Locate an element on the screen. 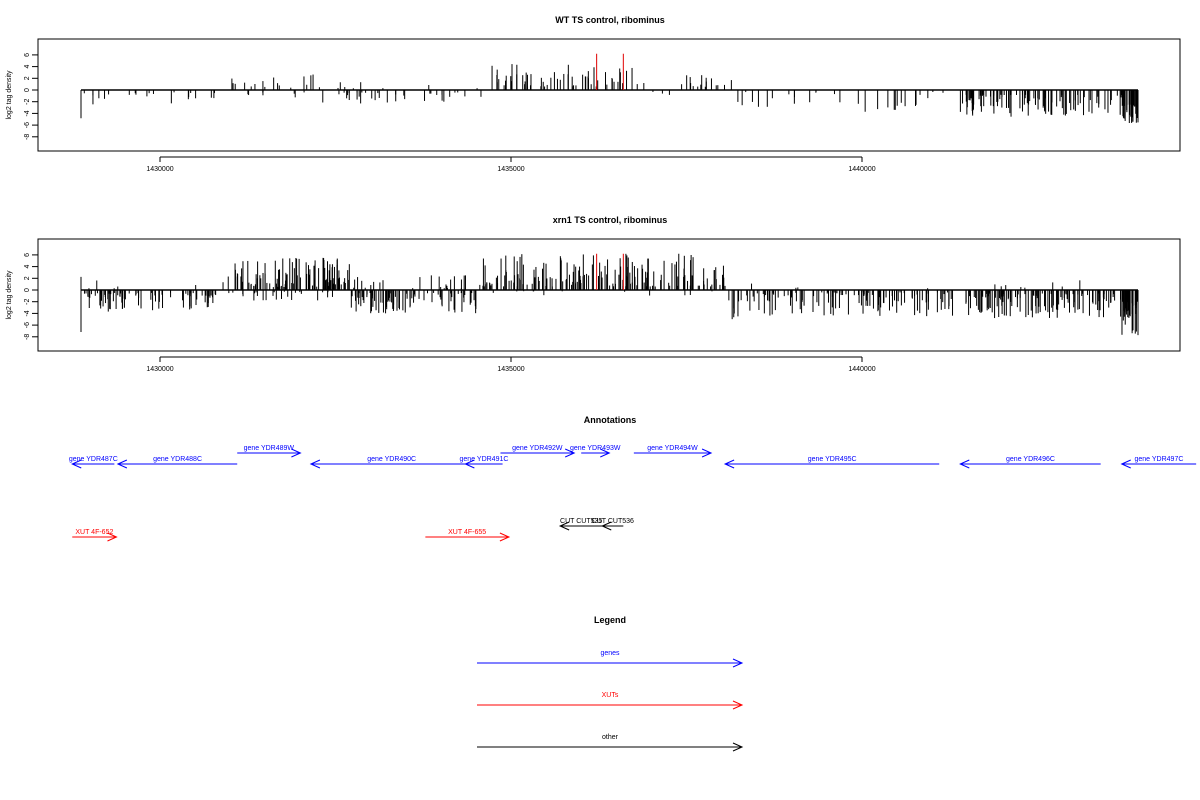  legend-title: Legend is located at coordinates (610, 620).